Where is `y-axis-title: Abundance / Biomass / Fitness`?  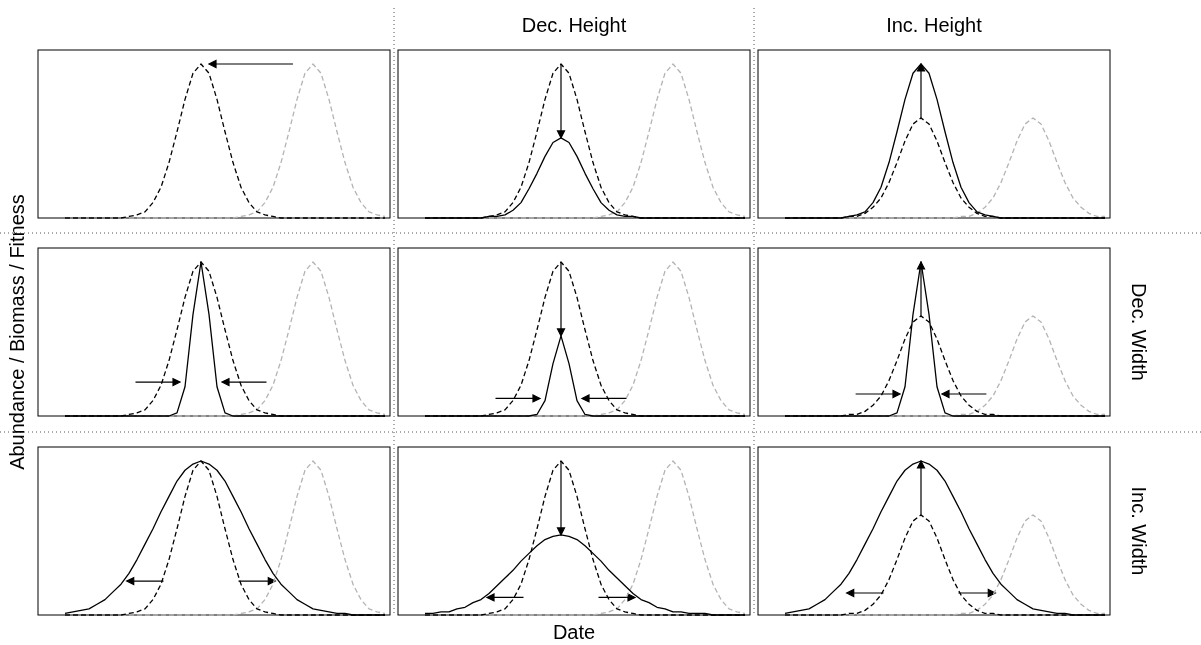 y-axis-title: Abundance / Biomass / Fitness is located at coordinates (17, 332).